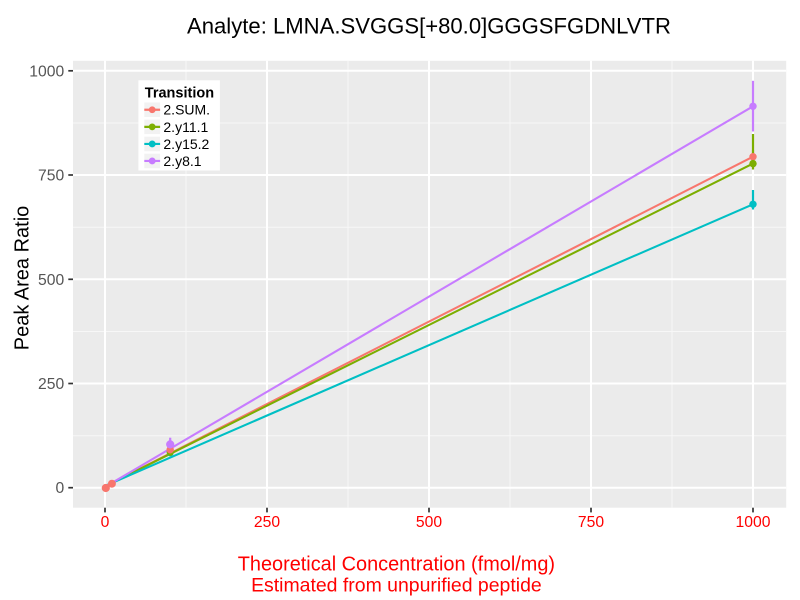 The height and width of the screenshot is (600, 800). Describe the element at coordinates (396, 565) in the screenshot. I see `svg-text:Theoretical Concentration (fmo: Theoretical Concentration (fmol/mg)` at that location.